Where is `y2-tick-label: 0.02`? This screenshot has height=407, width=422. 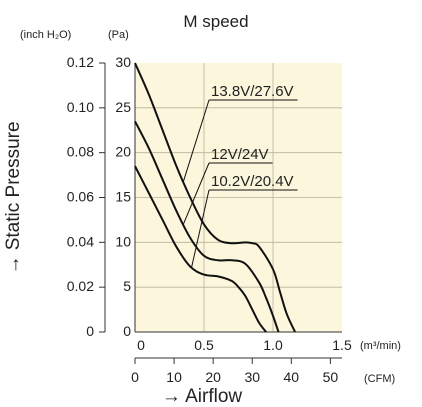
y2-tick-label: 0.02 is located at coordinates (80, 286).